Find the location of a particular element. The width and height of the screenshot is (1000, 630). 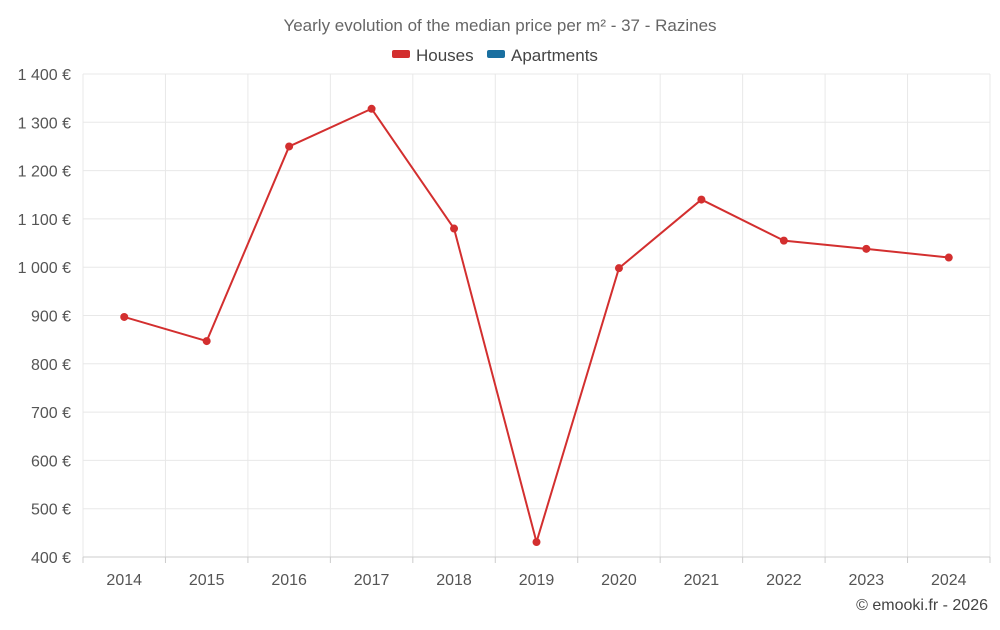

y-tick-label: 1 300 € is located at coordinates (44, 123).